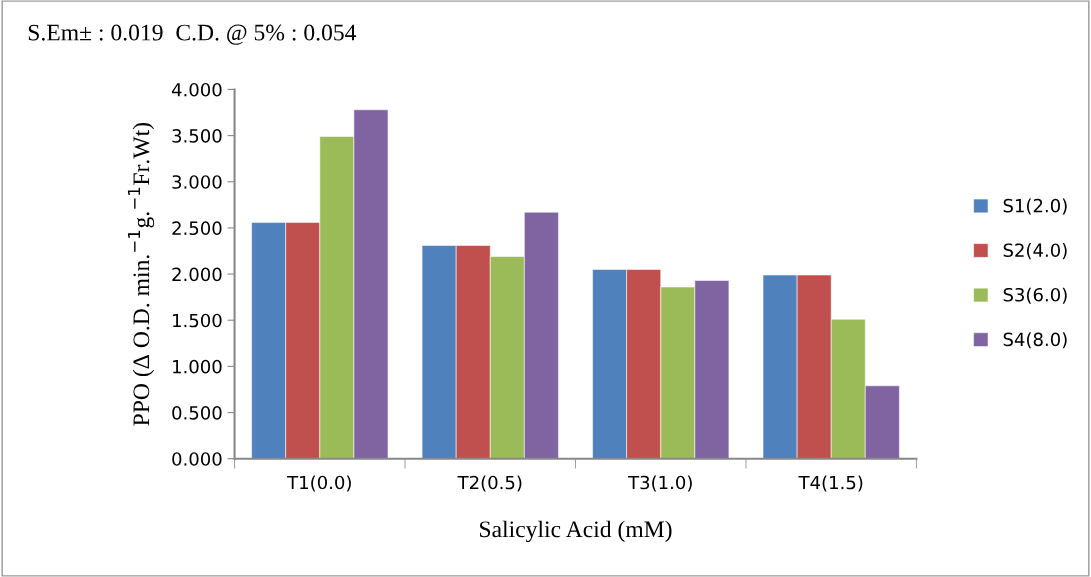 Image resolution: width=1091 pixels, height=577 pixels. What do you see at coordinates (319, 483) in the screenshot?
I see `x-tick-label: T1(0.0)` at bounding box center [319, 483].